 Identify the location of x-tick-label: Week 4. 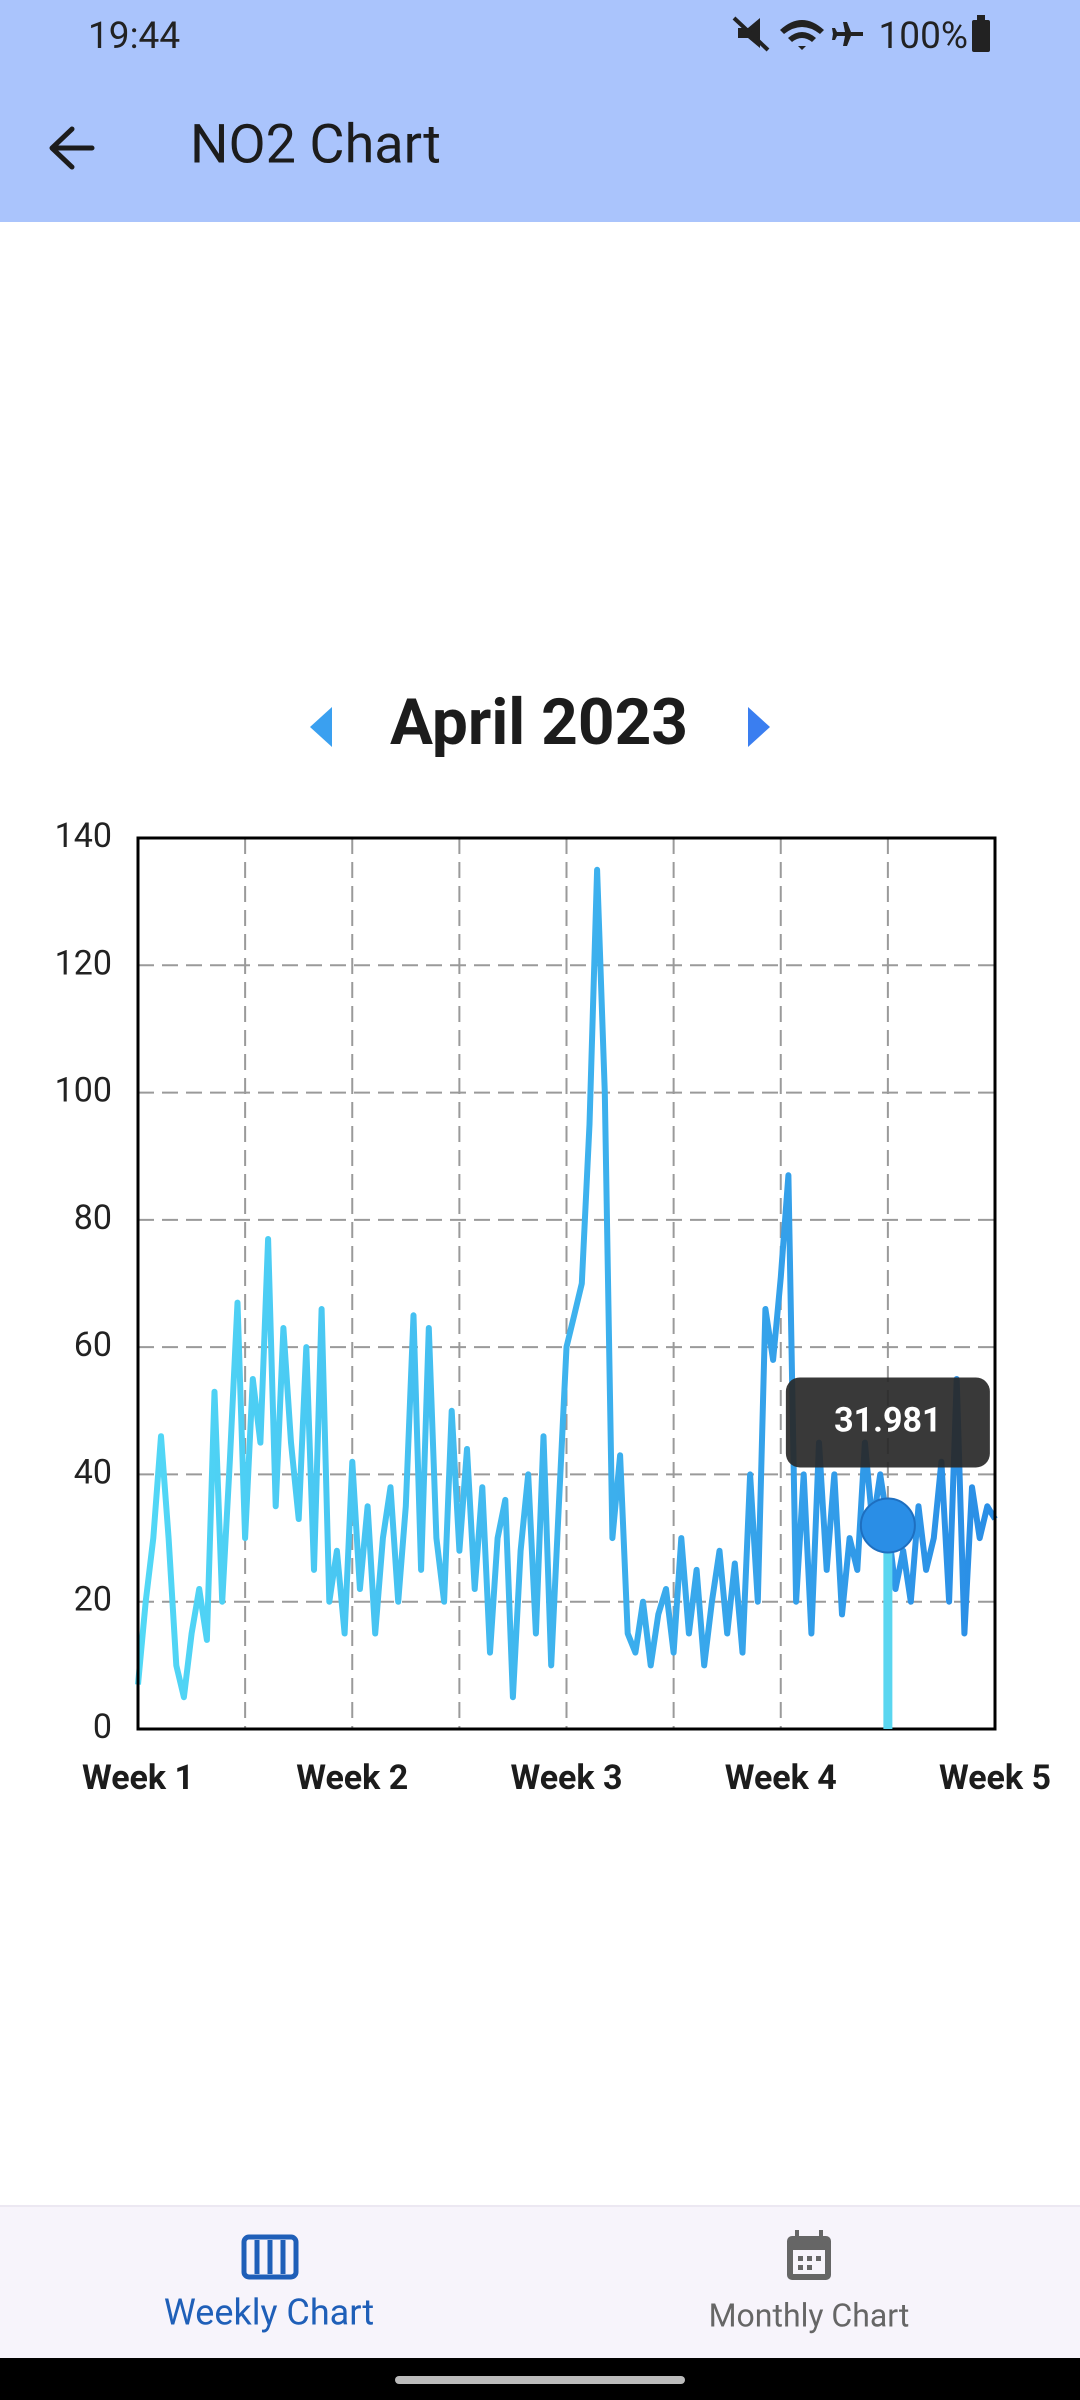
(781, 1778).